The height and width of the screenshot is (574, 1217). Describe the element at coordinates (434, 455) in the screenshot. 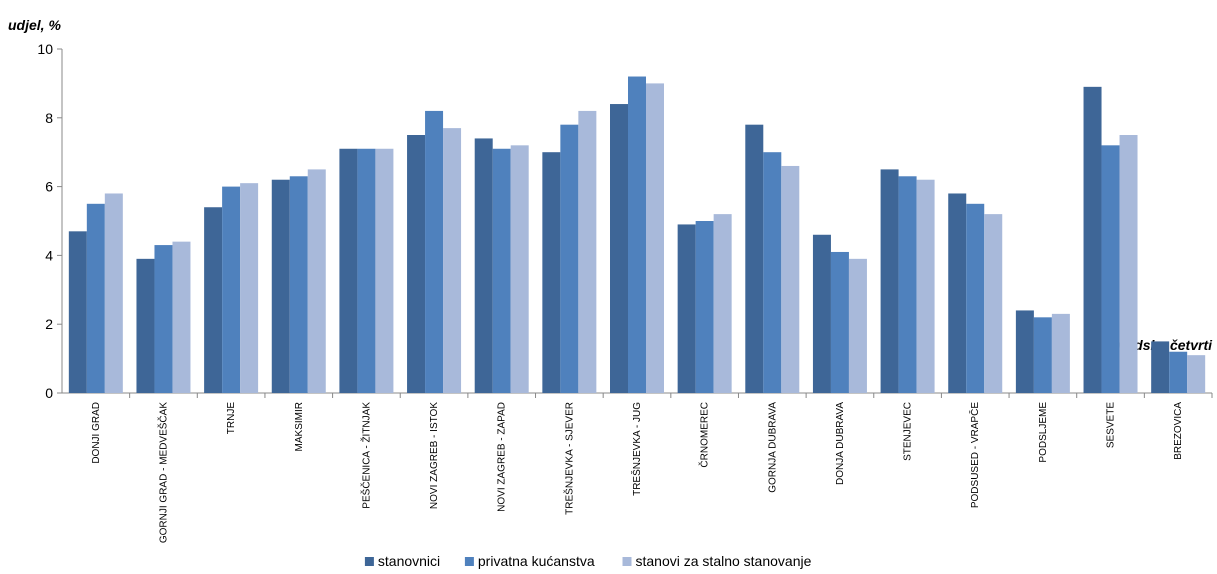

I see `x-tick-label: NOVI ZAGREB - ISTOK` at that location.